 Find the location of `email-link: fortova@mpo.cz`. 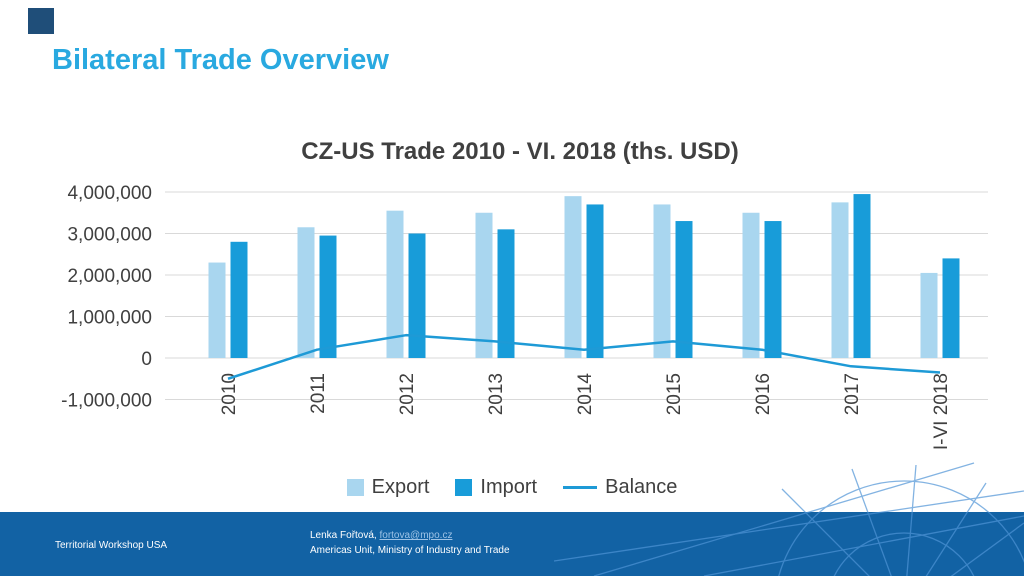

email-link: fortova@mpo.cz is located at coordinates (416, 535).